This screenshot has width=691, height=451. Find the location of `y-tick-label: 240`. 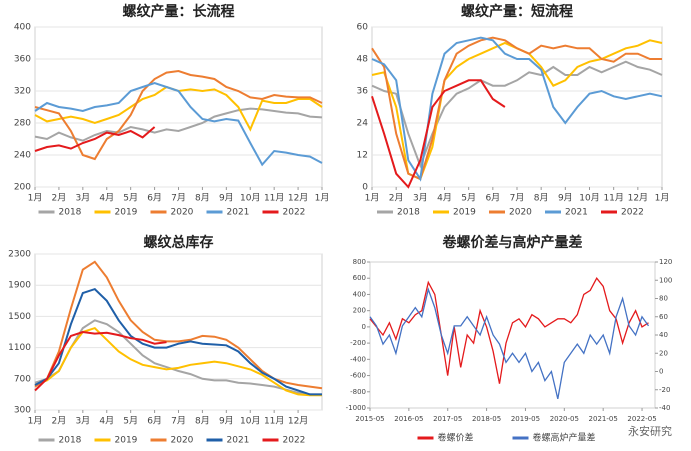

y-tick-label: 240 is located at coordinates (22, 156).